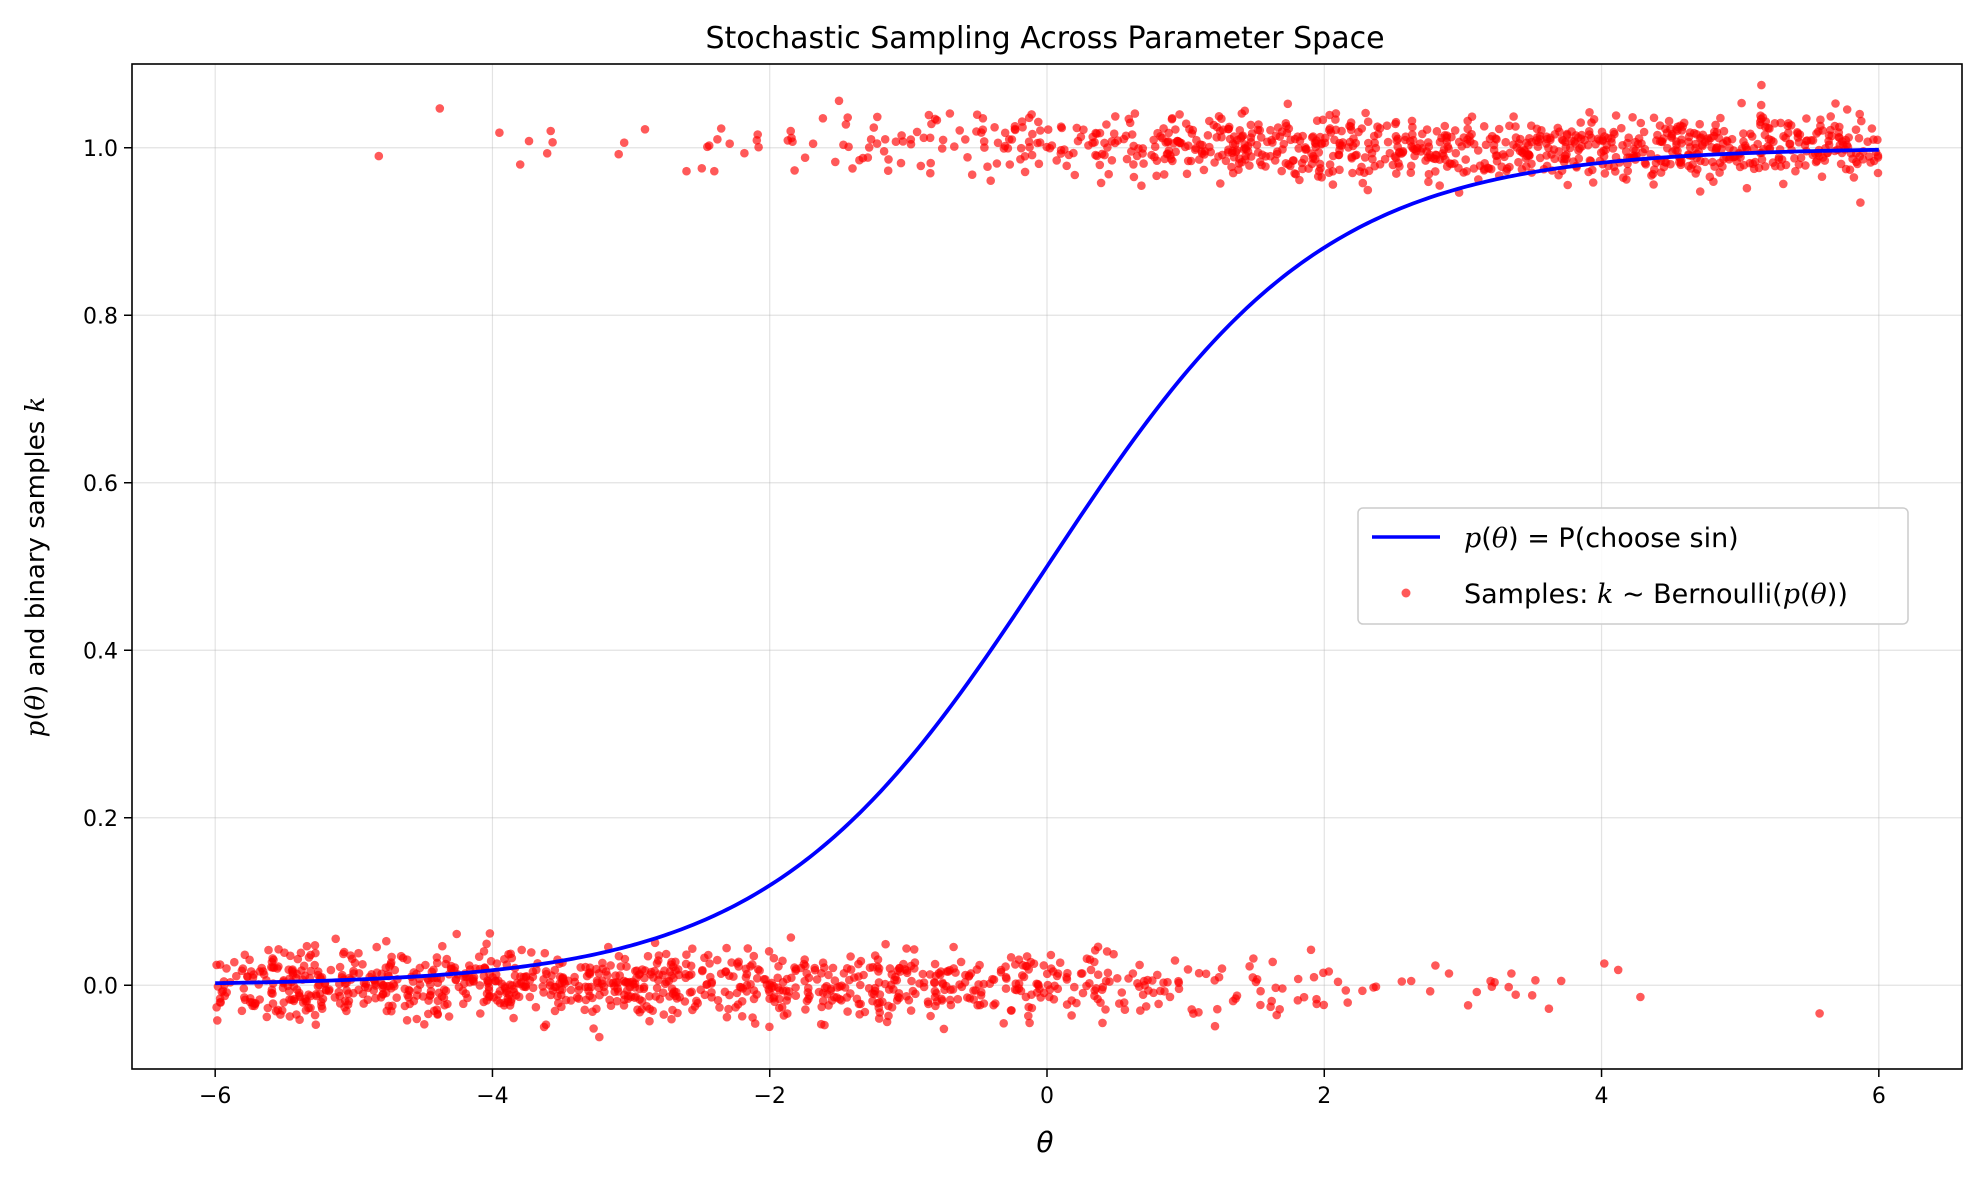 The image size is (1979, 1179). What do you see at coordinates (1633, 566) in the screenshot?
I see `legend-box` at bounding box center [1633, 566].